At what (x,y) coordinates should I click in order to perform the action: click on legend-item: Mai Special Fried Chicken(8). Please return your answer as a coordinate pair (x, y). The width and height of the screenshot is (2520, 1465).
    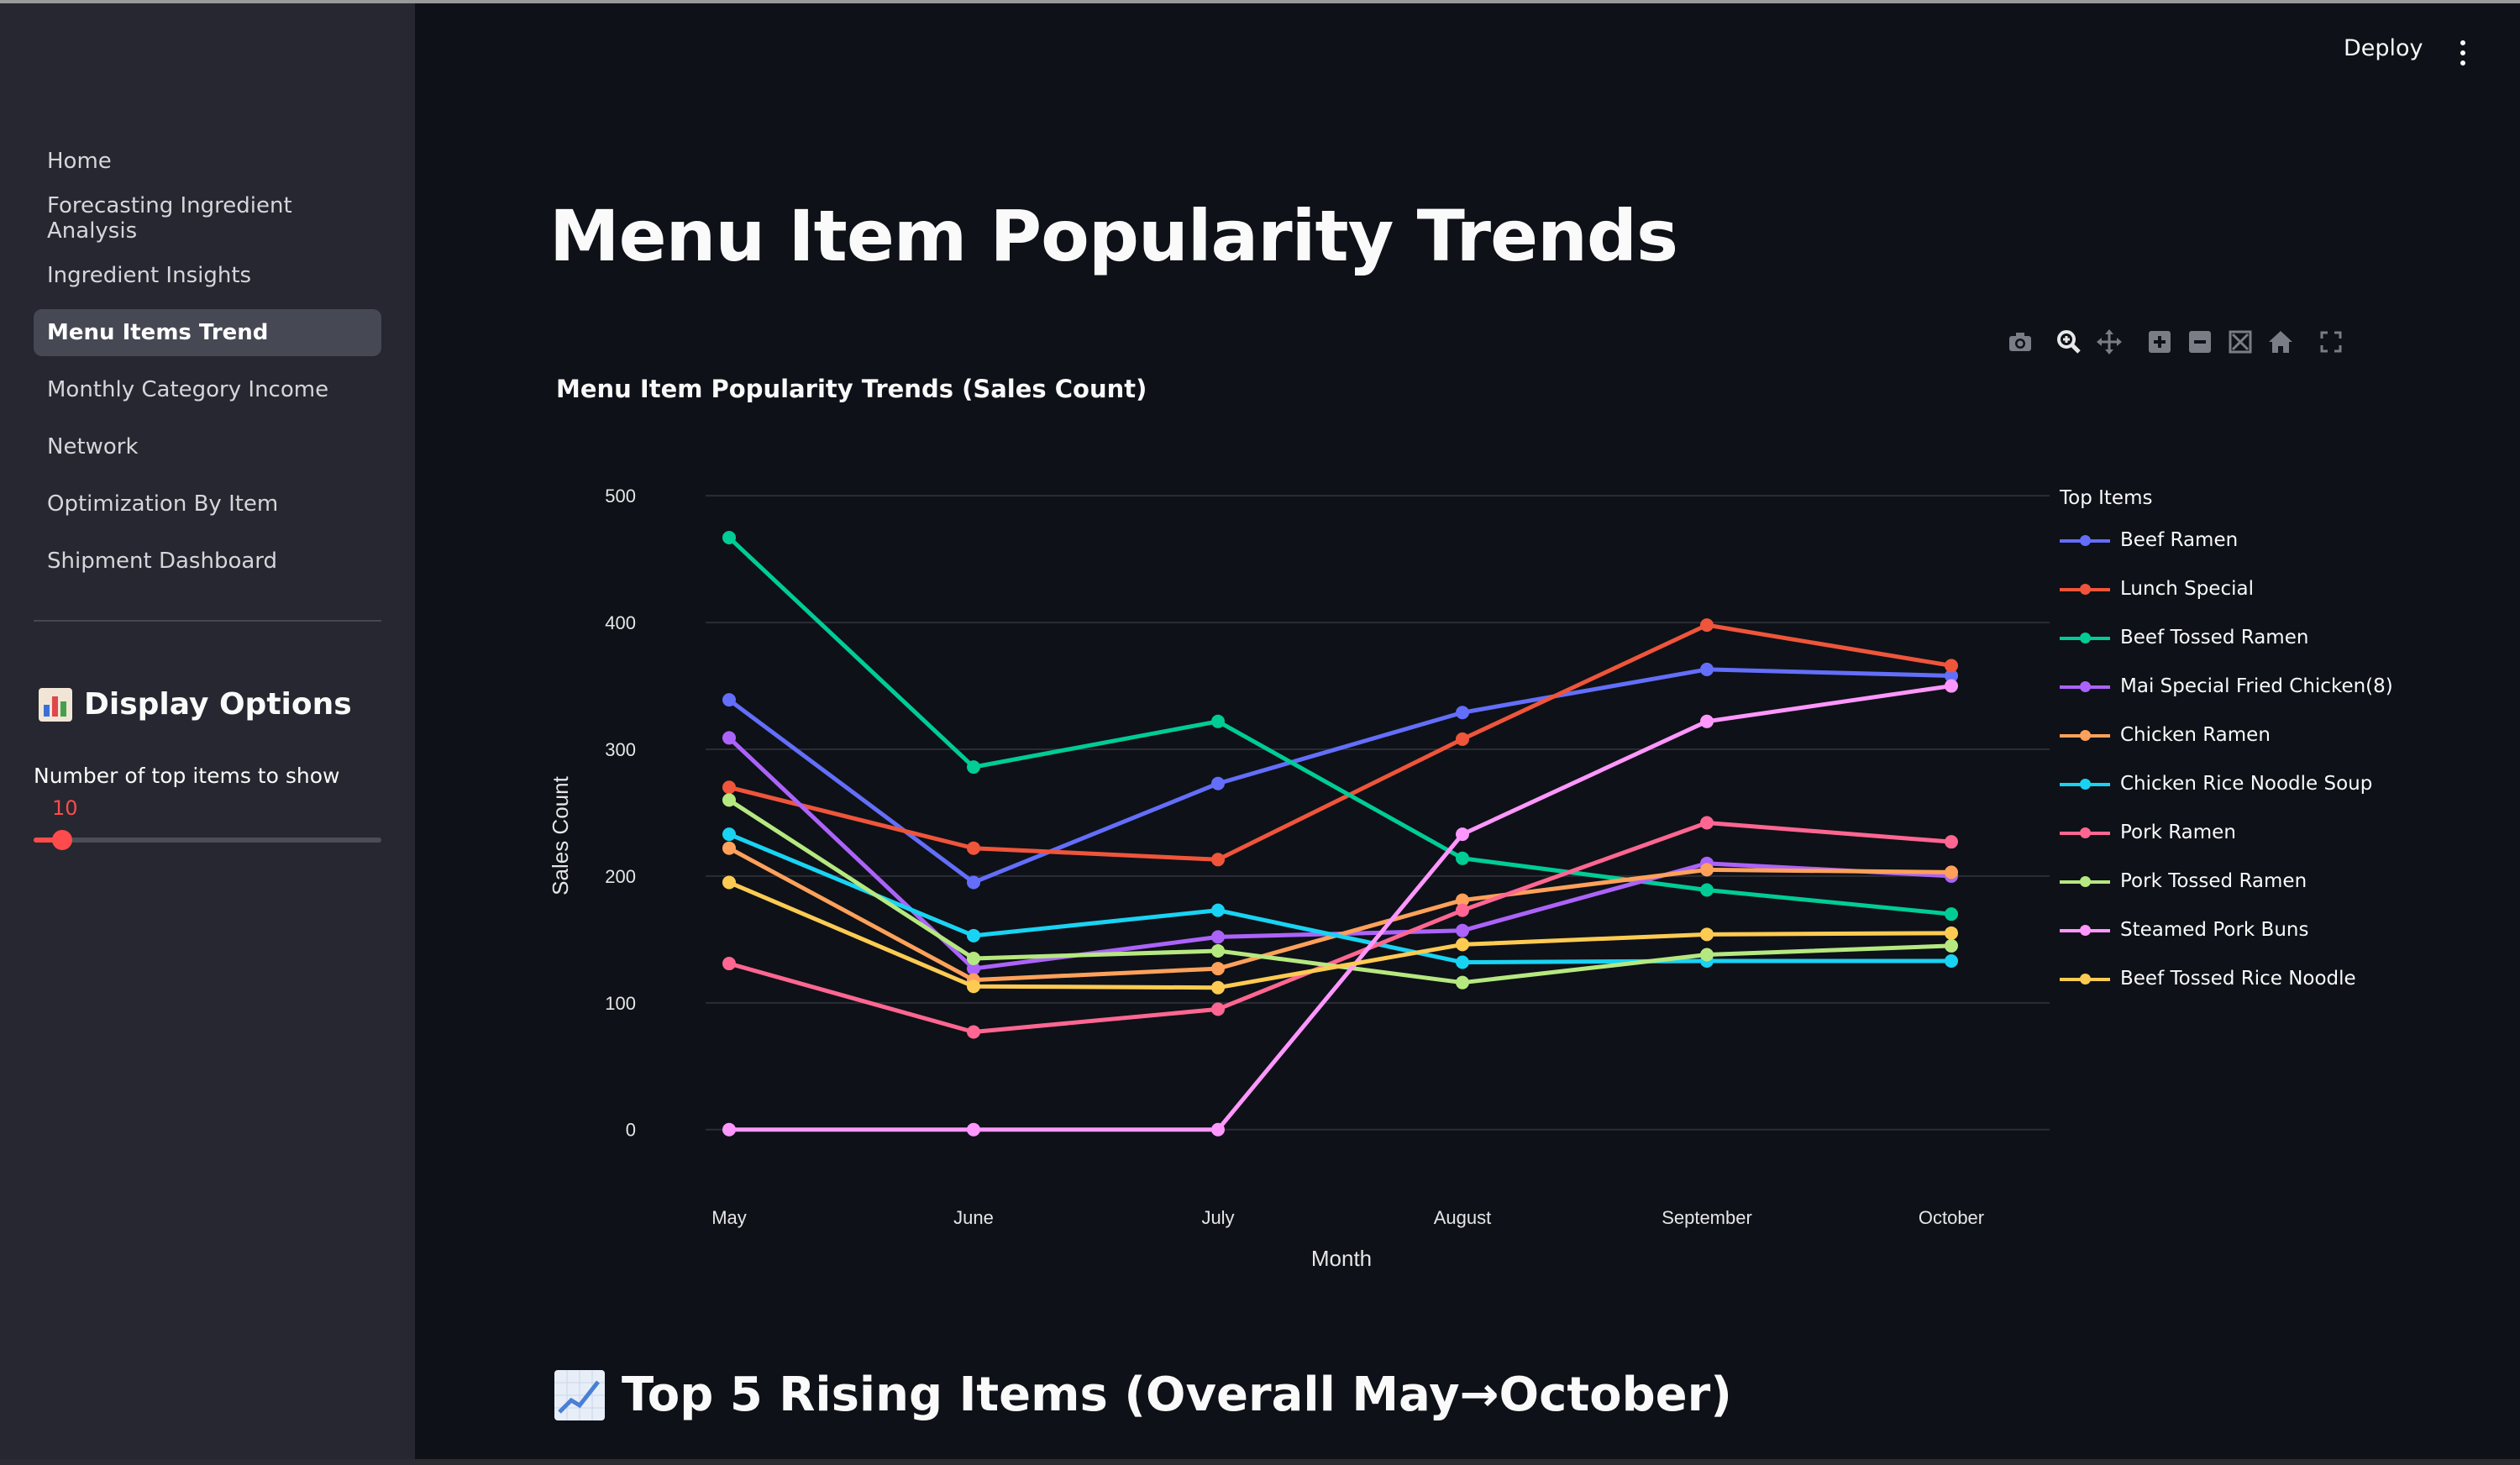
    Looking at the image, I should click on (2226, 686).